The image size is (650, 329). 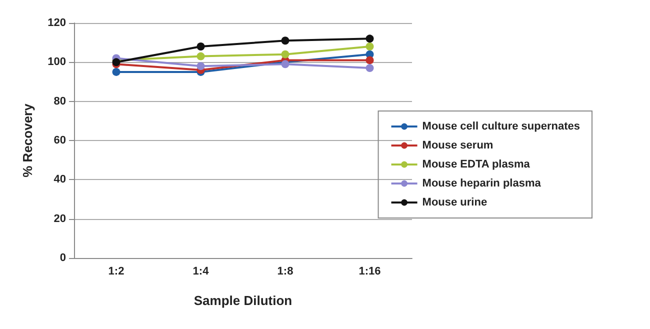 I want to click on x-tick-label: 1:2, so click(x=116, y=272).